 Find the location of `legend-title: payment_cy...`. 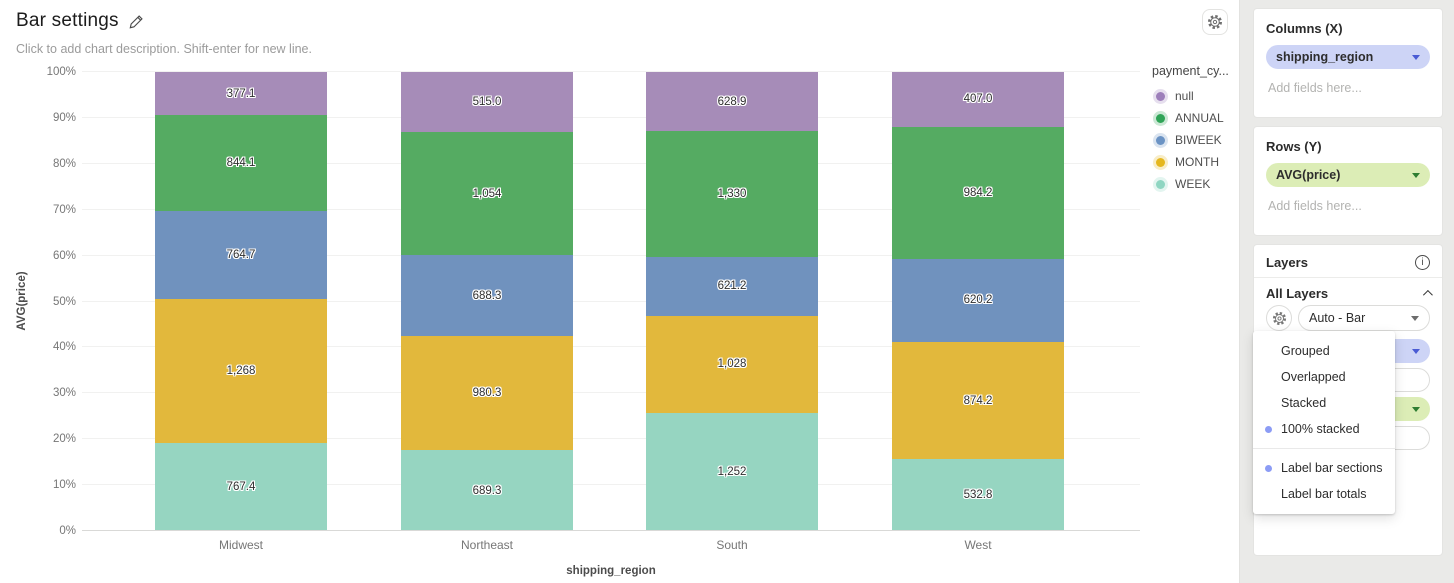

legend-title: payment_cy... is located at coordinates (1190, 71).